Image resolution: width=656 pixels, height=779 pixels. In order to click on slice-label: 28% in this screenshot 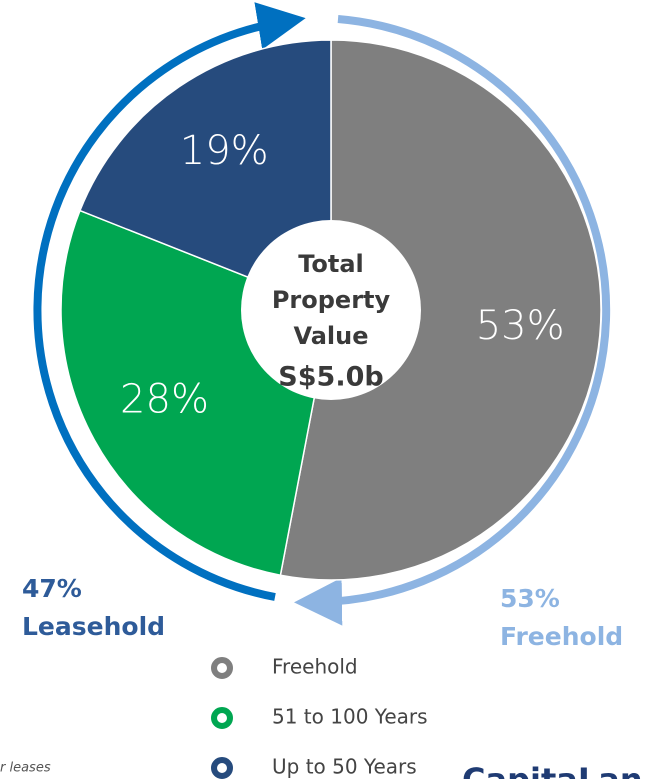, I will do `click(164, 400)`.